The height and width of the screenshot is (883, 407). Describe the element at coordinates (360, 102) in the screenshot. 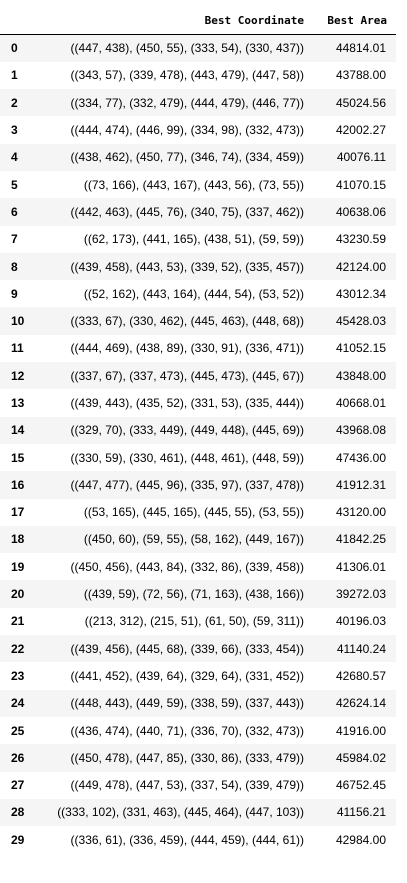

I see `best-area-cell: 45024.56` at that location.